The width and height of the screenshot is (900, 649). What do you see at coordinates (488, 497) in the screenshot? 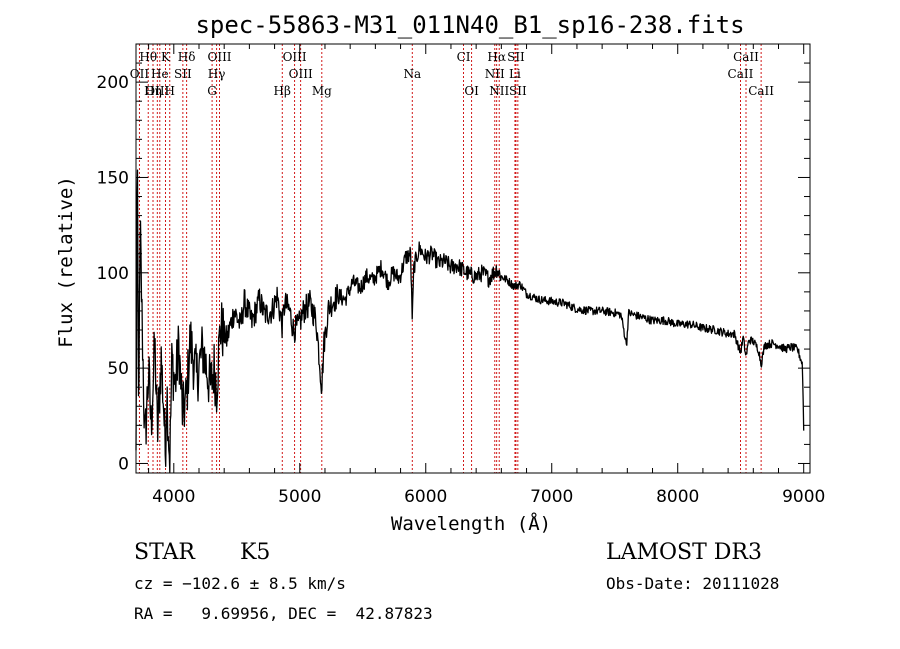
I see `x-tick-labels: 4000 5000 6000 7000 8000 9000` at bounding box center [488, 497].